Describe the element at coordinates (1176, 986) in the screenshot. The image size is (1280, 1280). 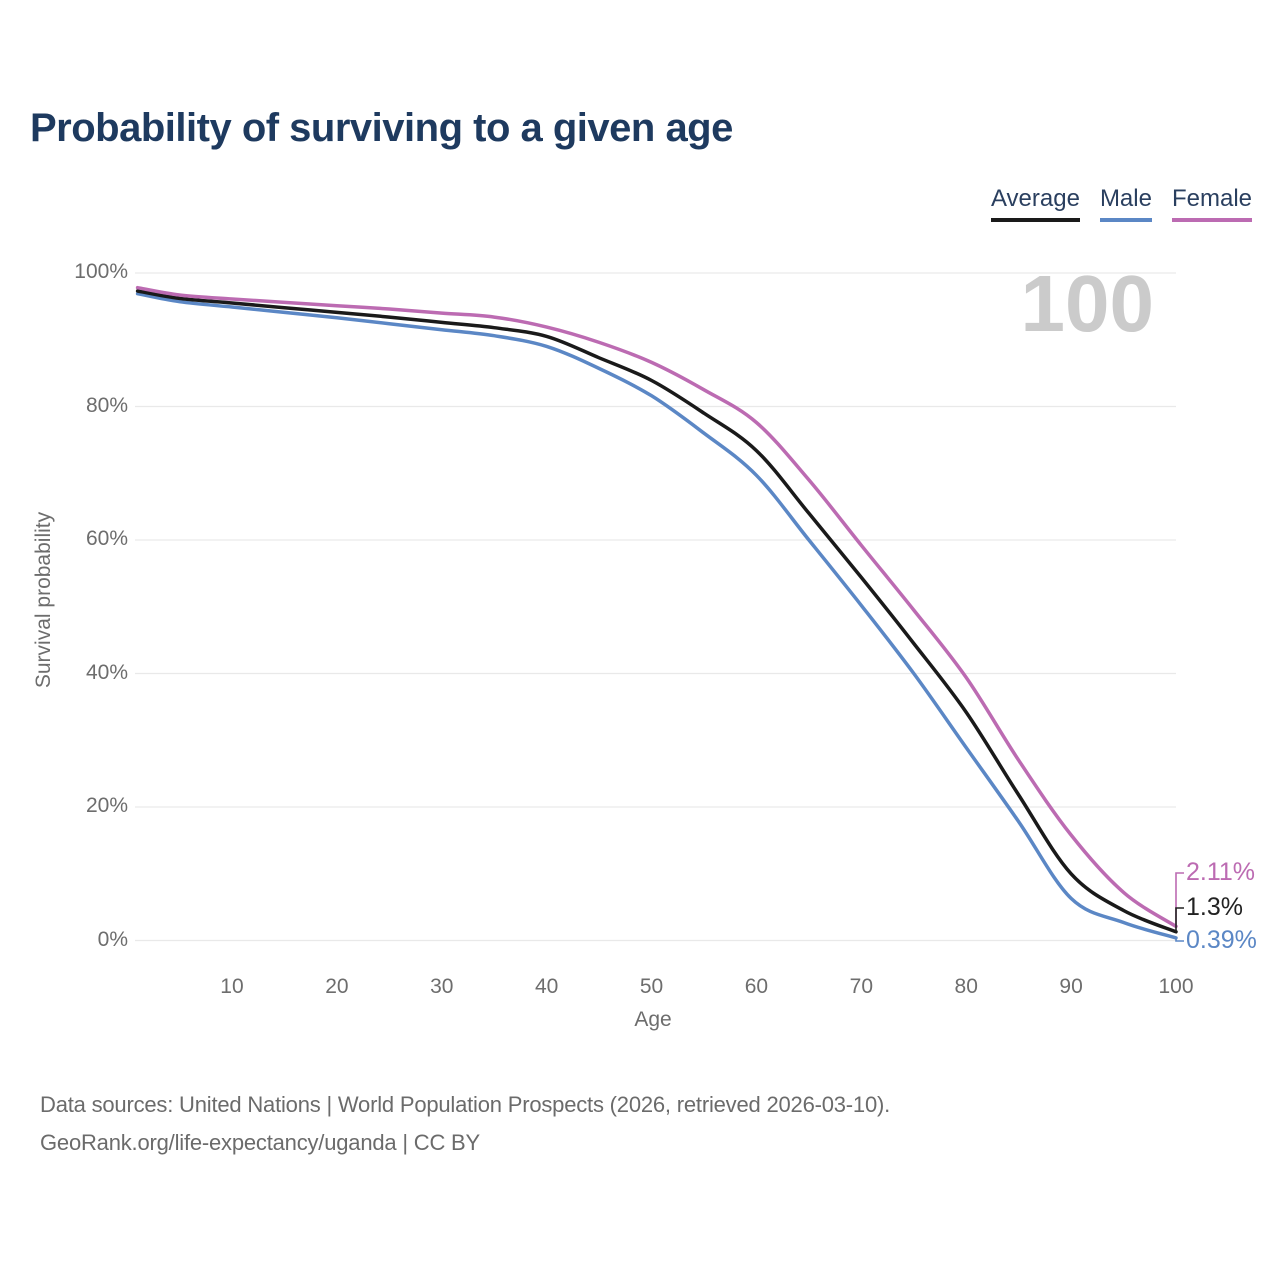
I see `x-tick-100: 100` at that location.